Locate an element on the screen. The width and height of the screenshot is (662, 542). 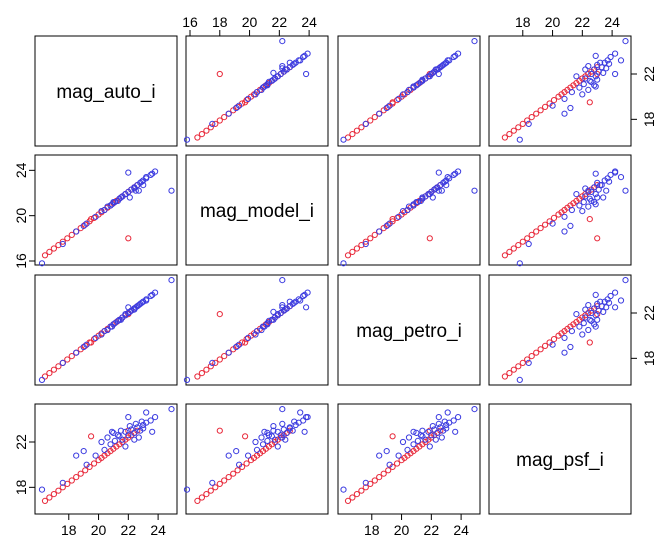
point-g1-25-r0-c1 is located at coordinates (236, 108).